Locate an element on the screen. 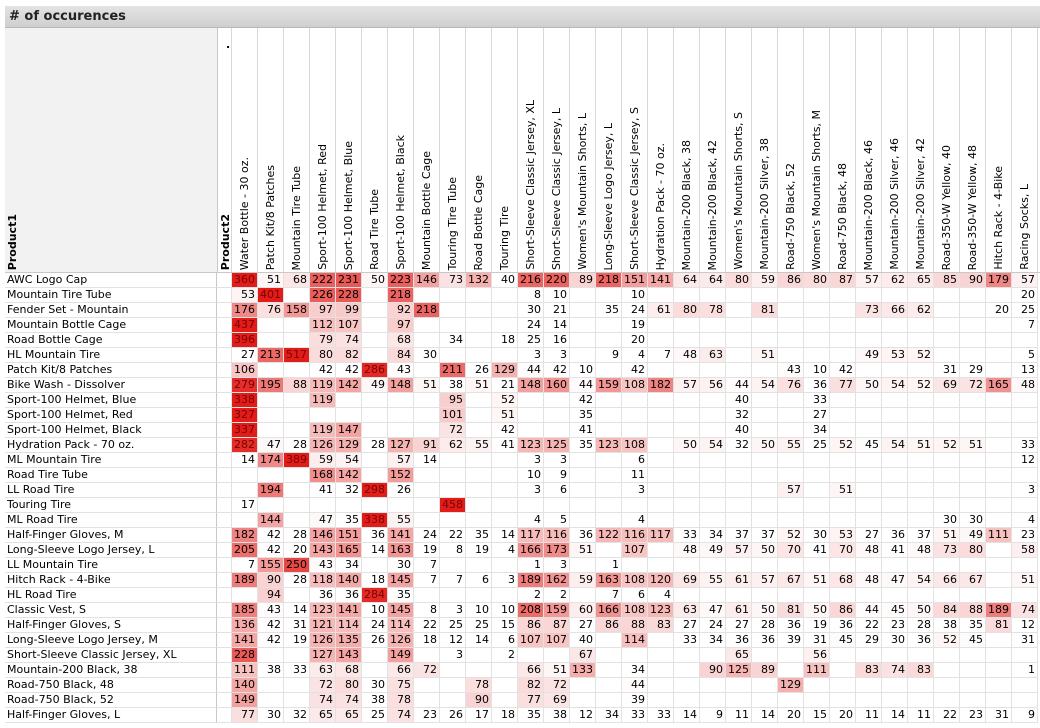  value-cell: 25 is located at coordinates (453, 625).